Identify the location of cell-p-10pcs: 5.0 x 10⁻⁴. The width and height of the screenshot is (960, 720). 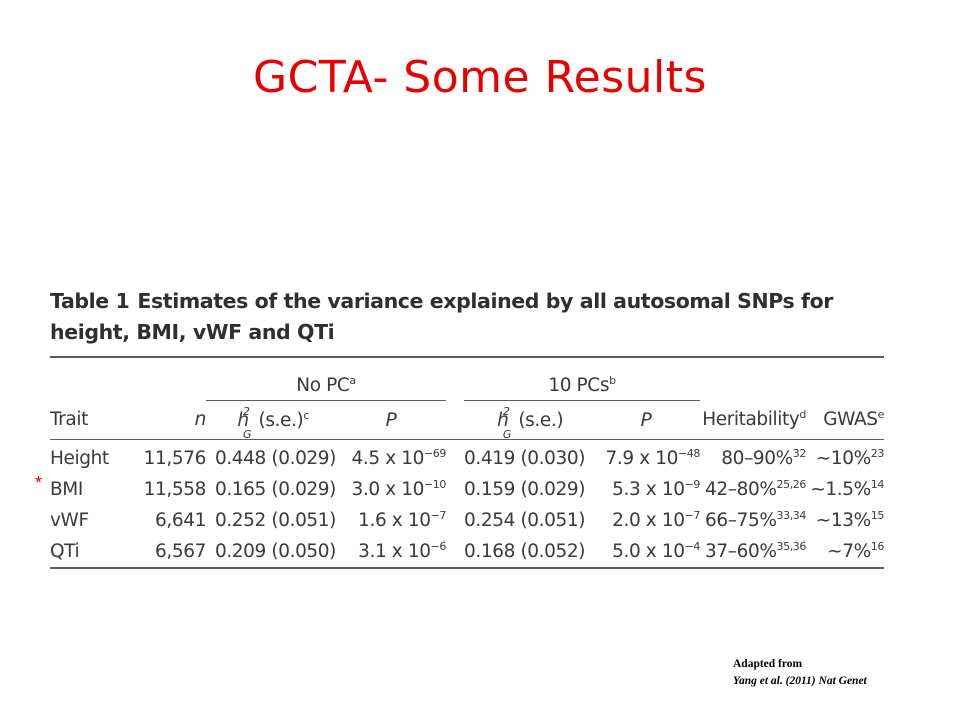
(656, 551).